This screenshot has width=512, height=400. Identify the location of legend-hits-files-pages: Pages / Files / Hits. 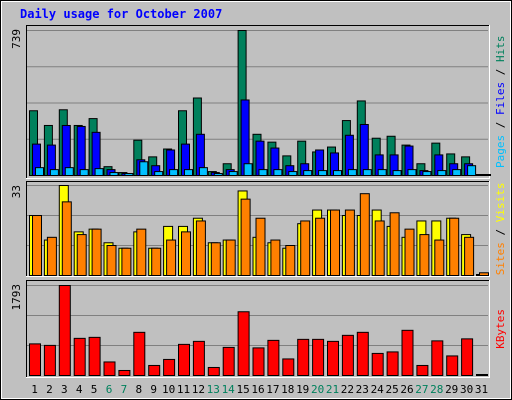
(500, 102).